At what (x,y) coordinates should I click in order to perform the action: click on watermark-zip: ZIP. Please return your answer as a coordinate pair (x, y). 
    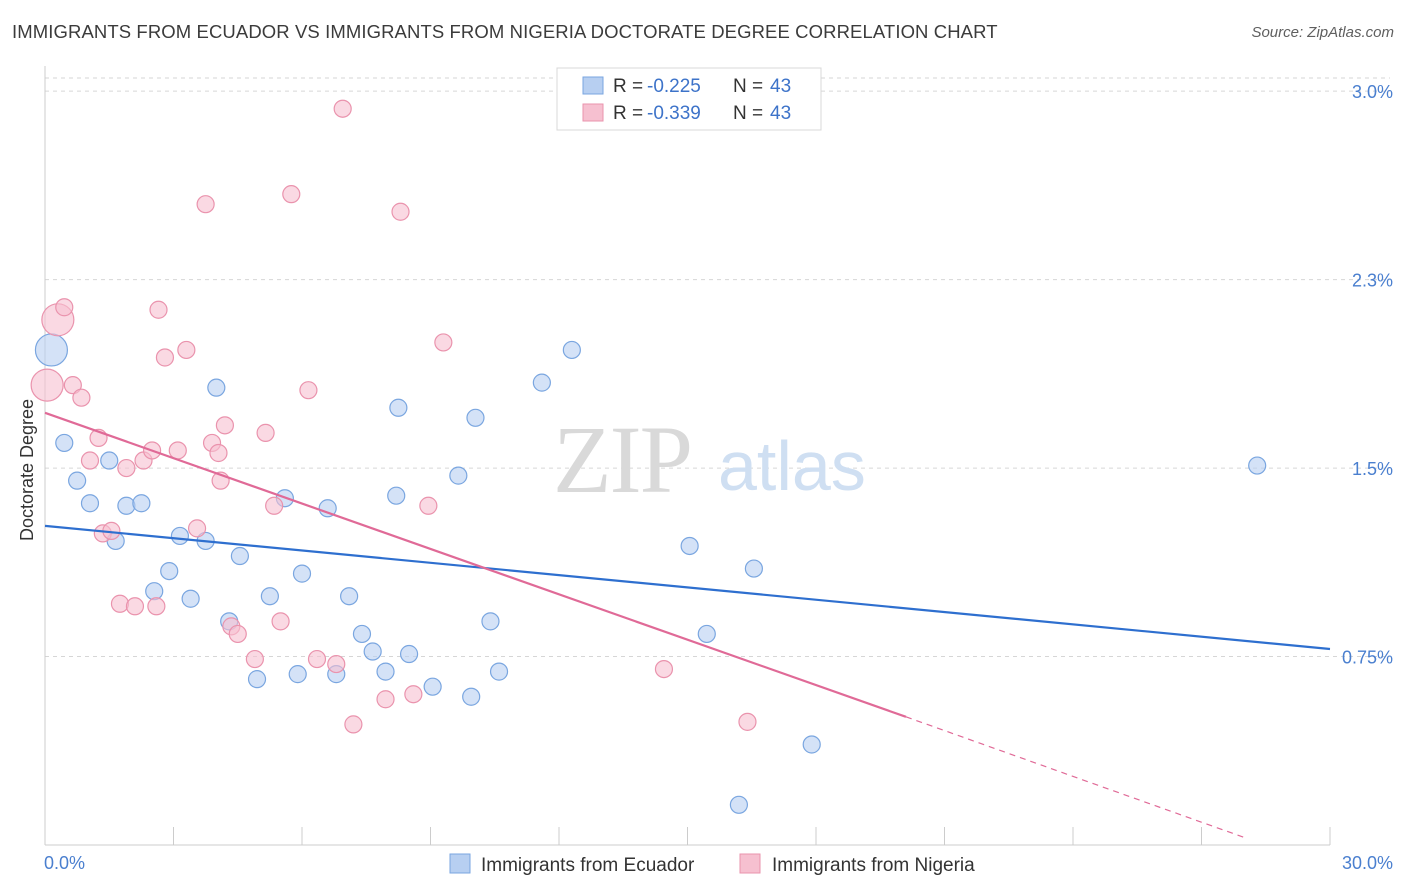
    Looking at the image, I should click on (622, 459).